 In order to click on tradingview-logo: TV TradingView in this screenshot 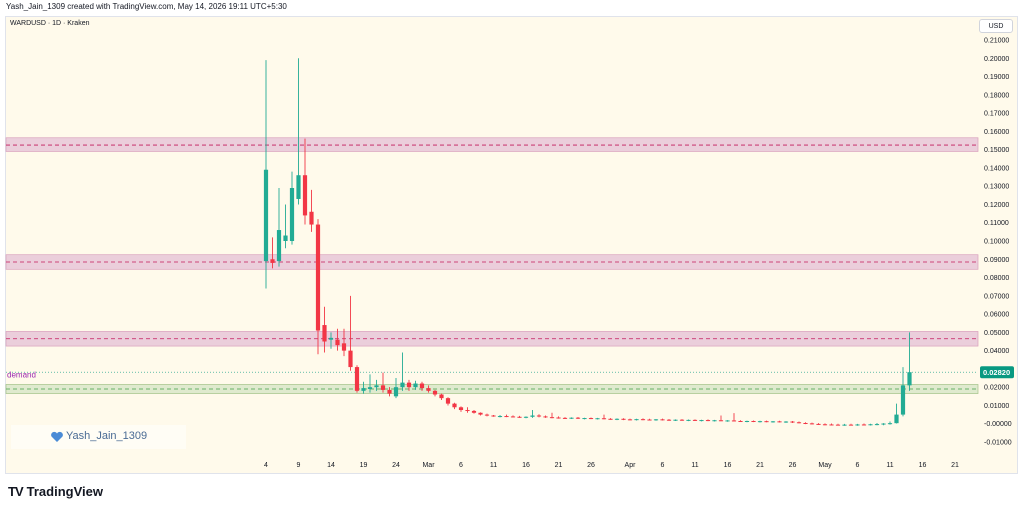, I will do `click(55, 491)`.